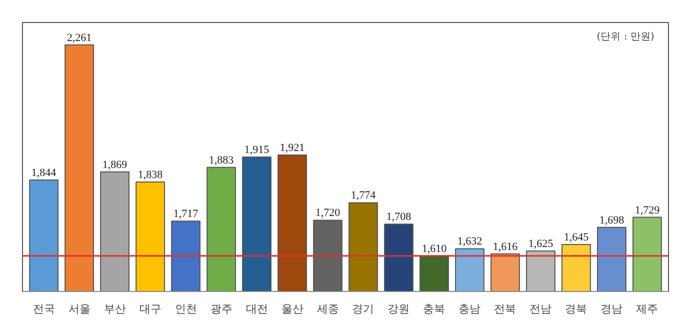  Describe the element at coordinates (185, 309) in the screenshot. I see `x-tick-label: 인천` at that location.